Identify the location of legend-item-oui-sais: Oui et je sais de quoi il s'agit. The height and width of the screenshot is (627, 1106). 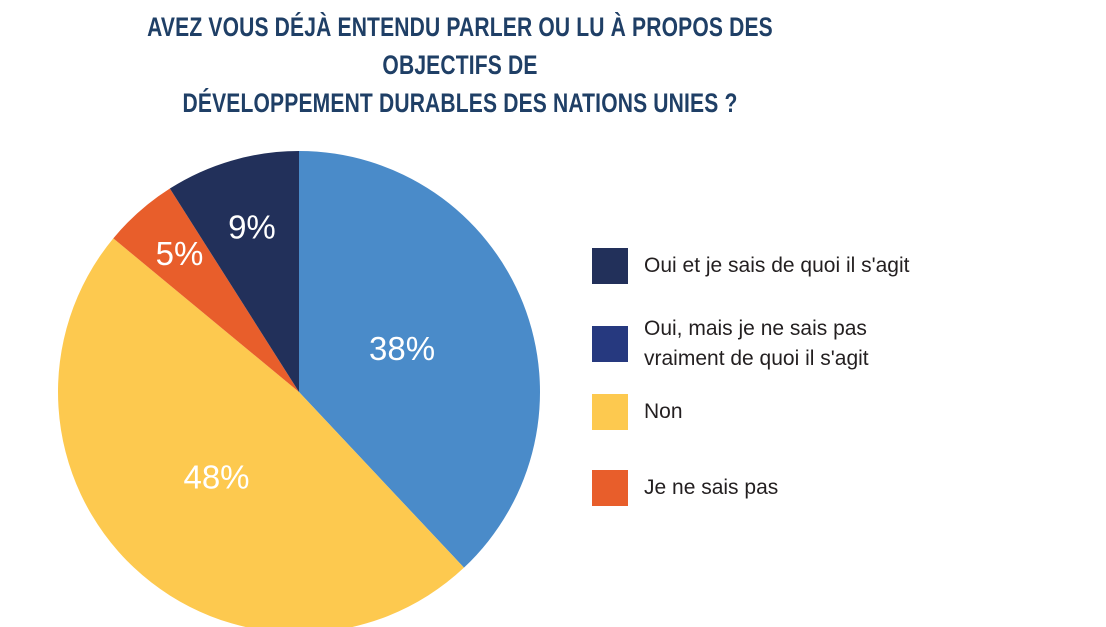
(750, 266).